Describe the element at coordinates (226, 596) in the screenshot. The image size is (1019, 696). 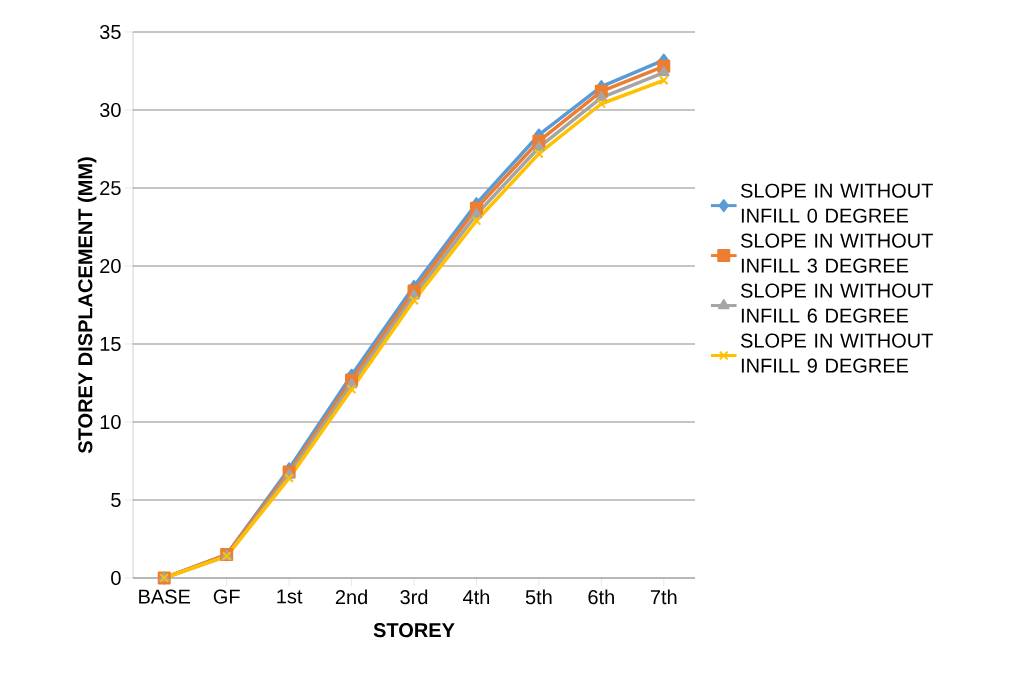
I see `x-tick-label: GF` at that location.